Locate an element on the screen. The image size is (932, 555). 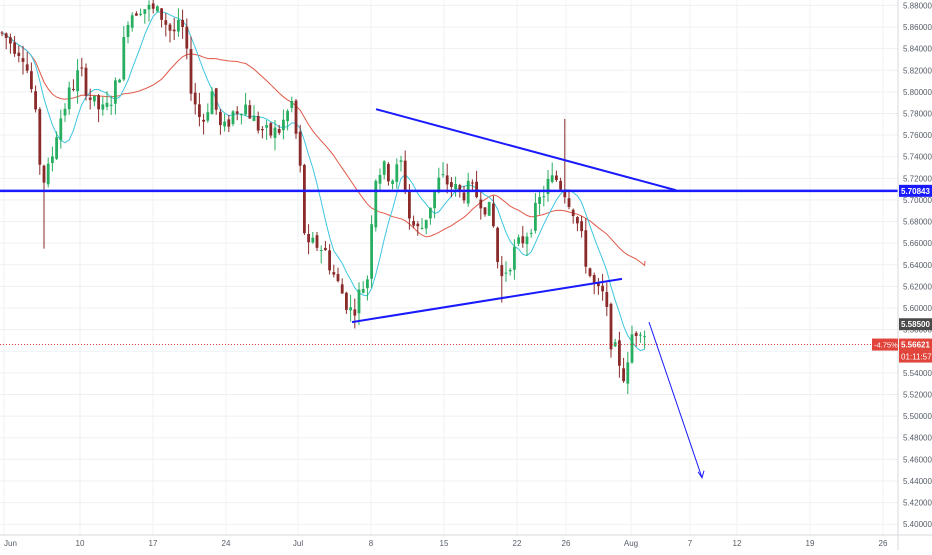
x-tick-label: 26 is located at coordinates (883, 543).